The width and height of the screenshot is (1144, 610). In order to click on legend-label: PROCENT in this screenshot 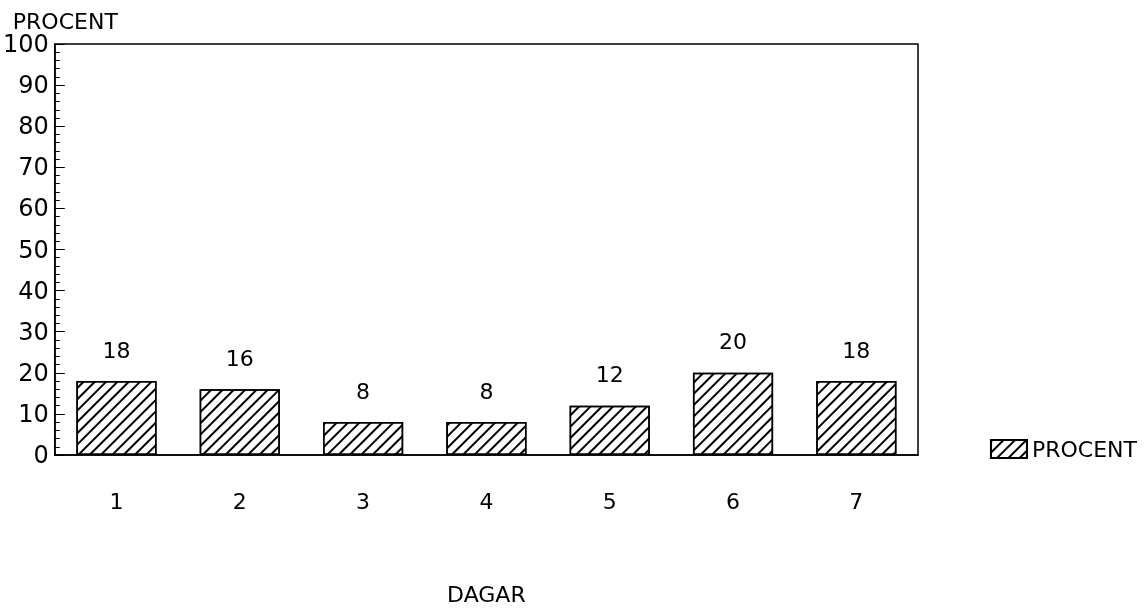, I will do `click(1084, 449)`.